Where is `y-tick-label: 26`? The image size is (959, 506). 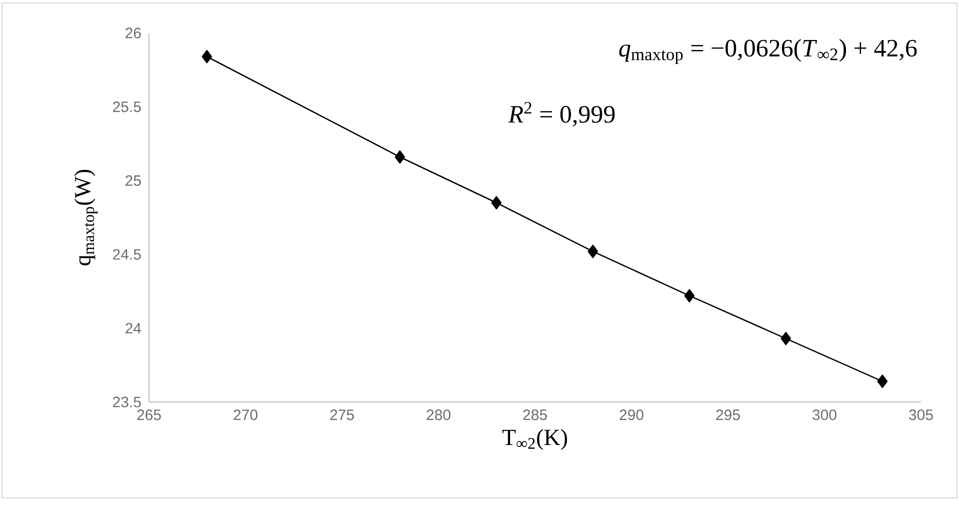
y-tick-label: 26 is located at coordinates (133, 33).